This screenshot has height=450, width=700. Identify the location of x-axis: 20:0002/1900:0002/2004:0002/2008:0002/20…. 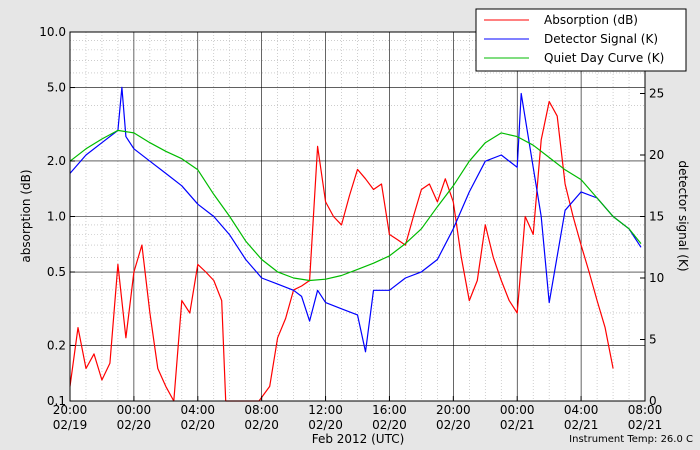
(358, 414).